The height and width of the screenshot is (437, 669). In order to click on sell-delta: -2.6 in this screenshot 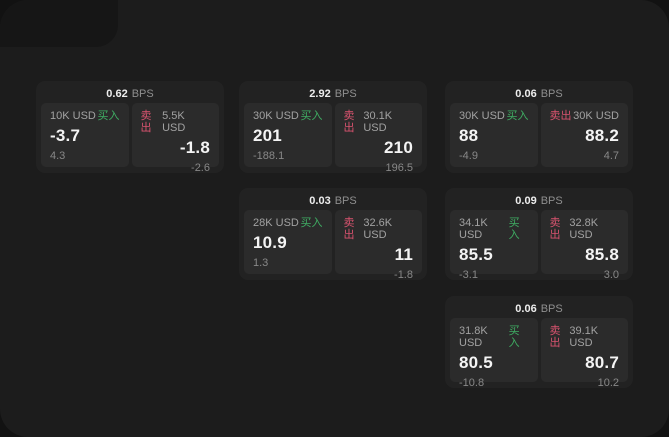, I will do `click(200, 168)`.